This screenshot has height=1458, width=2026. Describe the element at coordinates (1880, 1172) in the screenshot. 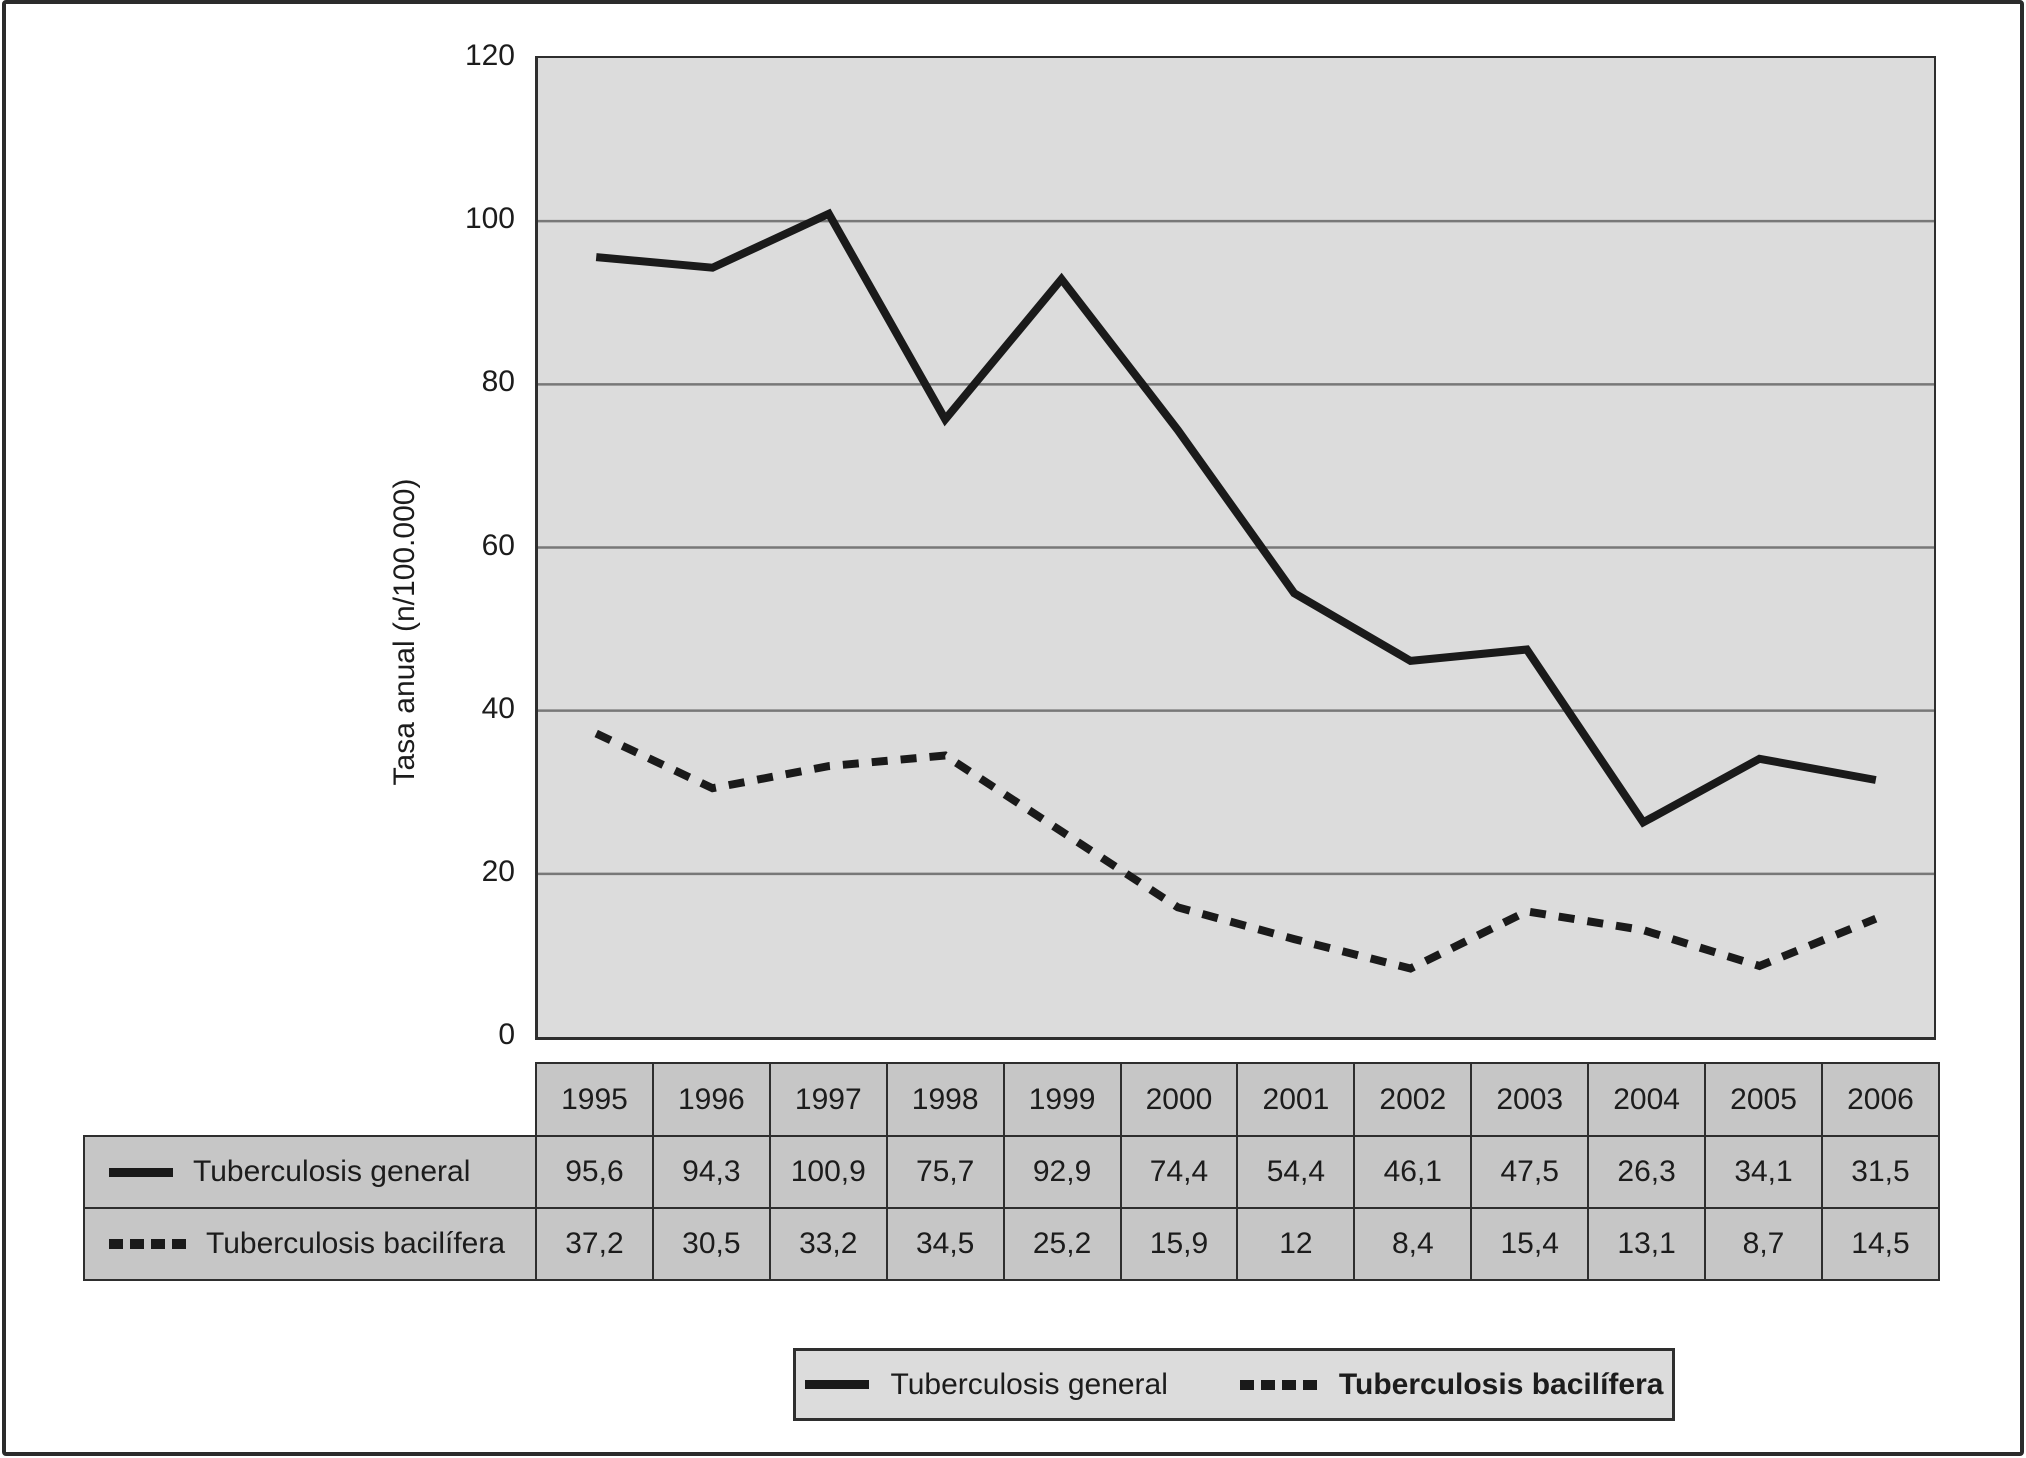

I see `table-value-cell: 31,5` at that location.